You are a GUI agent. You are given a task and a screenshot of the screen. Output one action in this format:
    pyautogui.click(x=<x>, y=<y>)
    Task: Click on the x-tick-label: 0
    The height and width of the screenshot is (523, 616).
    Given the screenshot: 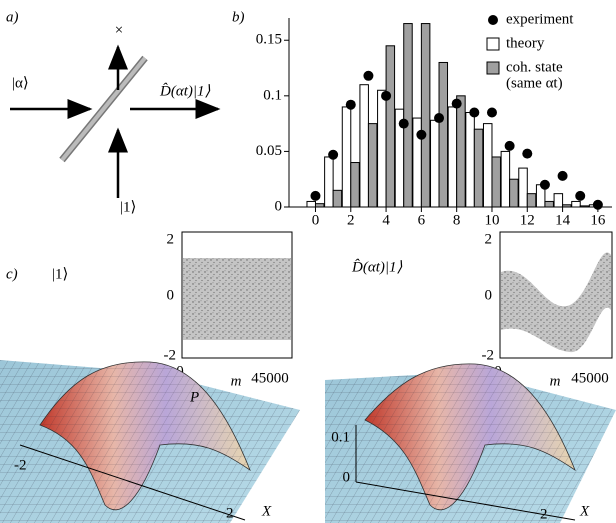 What is the action you would take?
    pyautogui.click(x=316, y=220)
    